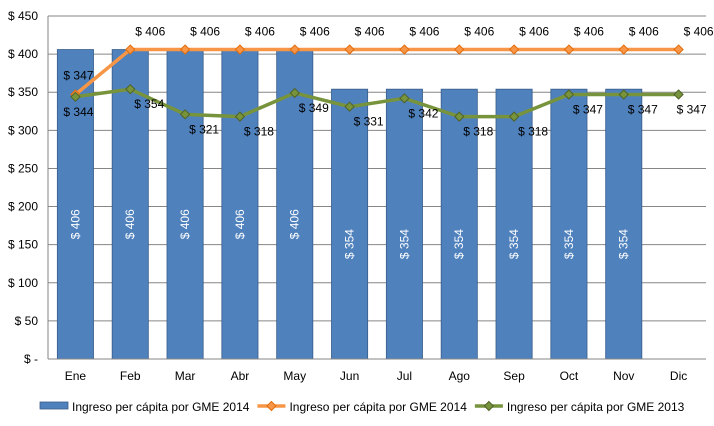 This screenshot has height=426, width=714. Describe the element at coordinates (204, 129) in the screenshot. I see `line-data-label: $ 321` at that location.